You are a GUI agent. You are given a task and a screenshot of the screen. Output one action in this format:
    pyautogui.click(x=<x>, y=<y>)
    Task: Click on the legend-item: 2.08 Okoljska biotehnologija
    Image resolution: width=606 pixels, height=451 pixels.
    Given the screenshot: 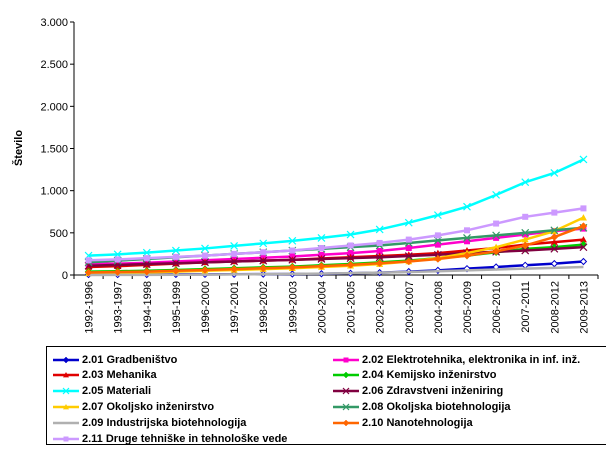 What is the action you would take?
    pyautogui.click(x=422, y=407)
    